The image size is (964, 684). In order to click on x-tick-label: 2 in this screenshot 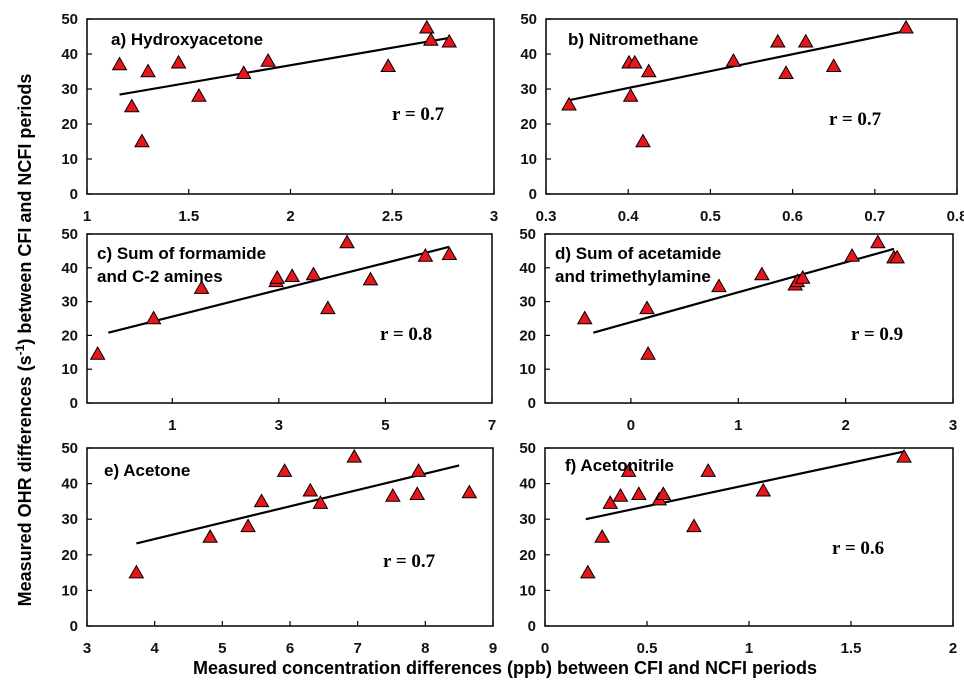, I will do `click(845, 425)`.